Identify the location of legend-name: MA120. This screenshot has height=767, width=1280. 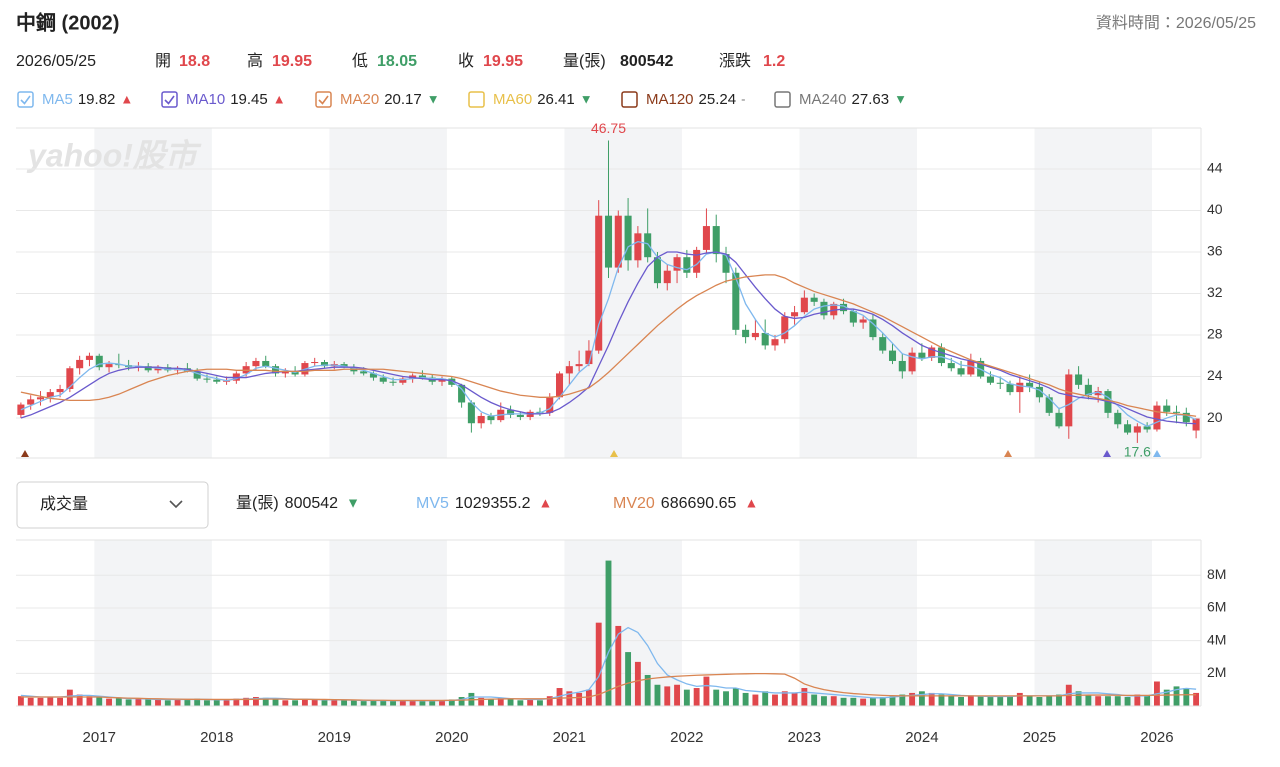
(670, 99).